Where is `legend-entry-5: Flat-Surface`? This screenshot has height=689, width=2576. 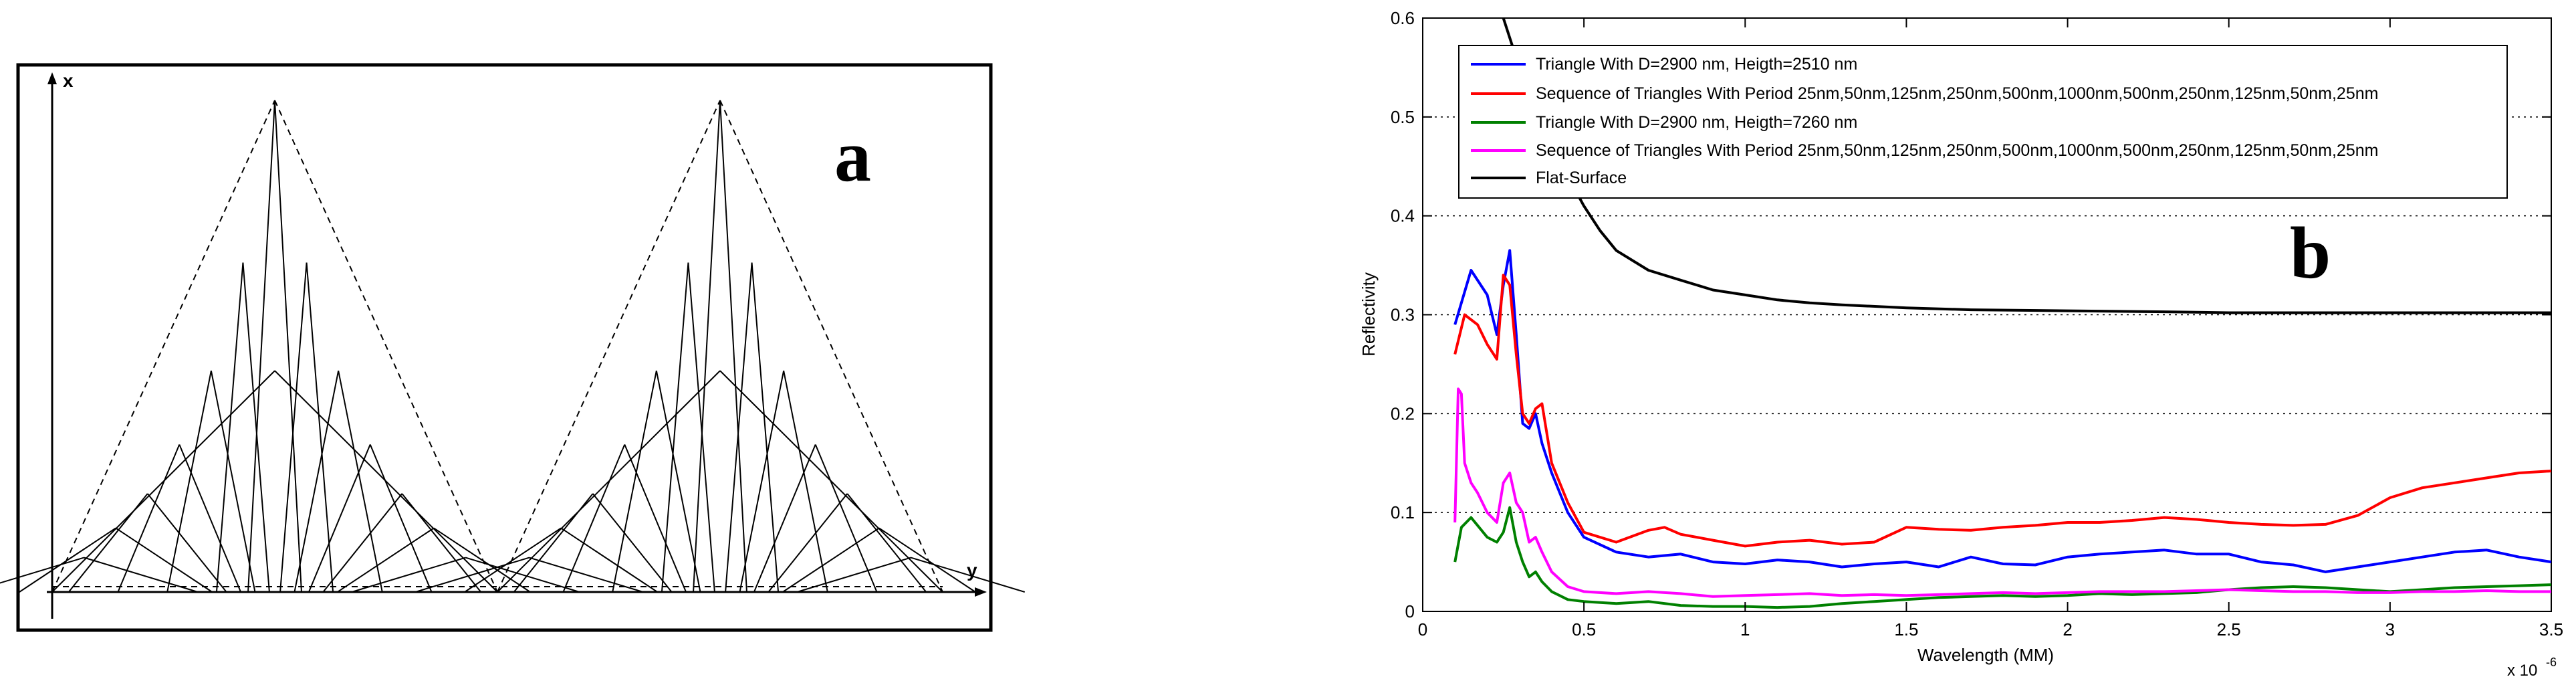 legend-entry-5: Flat-Surface is located at coordinates (1549, 178).